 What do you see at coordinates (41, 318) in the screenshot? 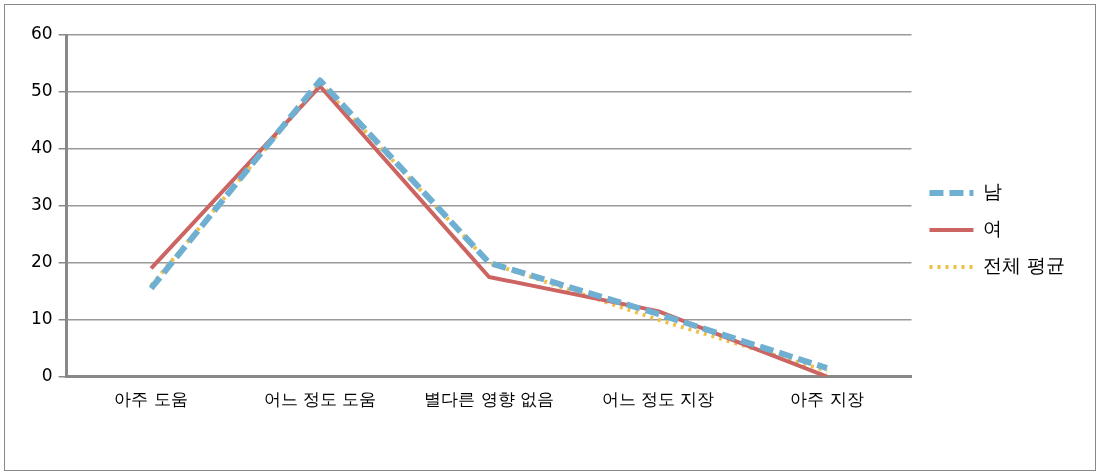
I see `y-tick-label: 10` at bounding box center [41, 318].